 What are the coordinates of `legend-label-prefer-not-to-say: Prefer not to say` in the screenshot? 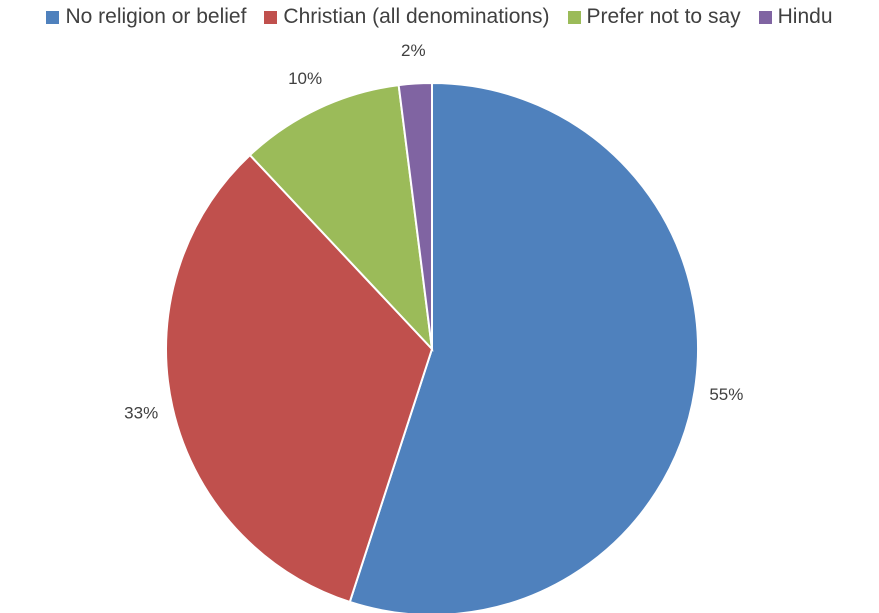 It's located at (663, 16).